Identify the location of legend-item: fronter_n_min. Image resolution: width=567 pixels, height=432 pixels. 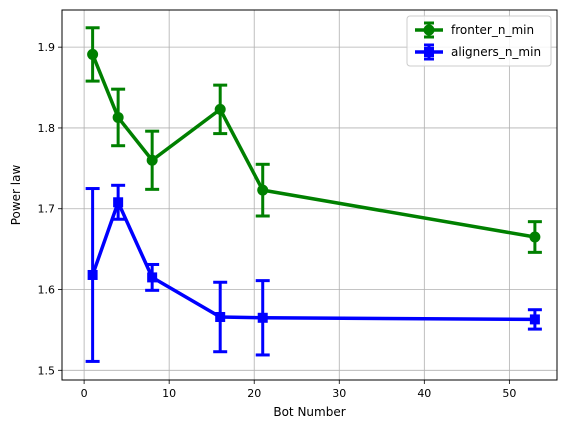
(474, 30).